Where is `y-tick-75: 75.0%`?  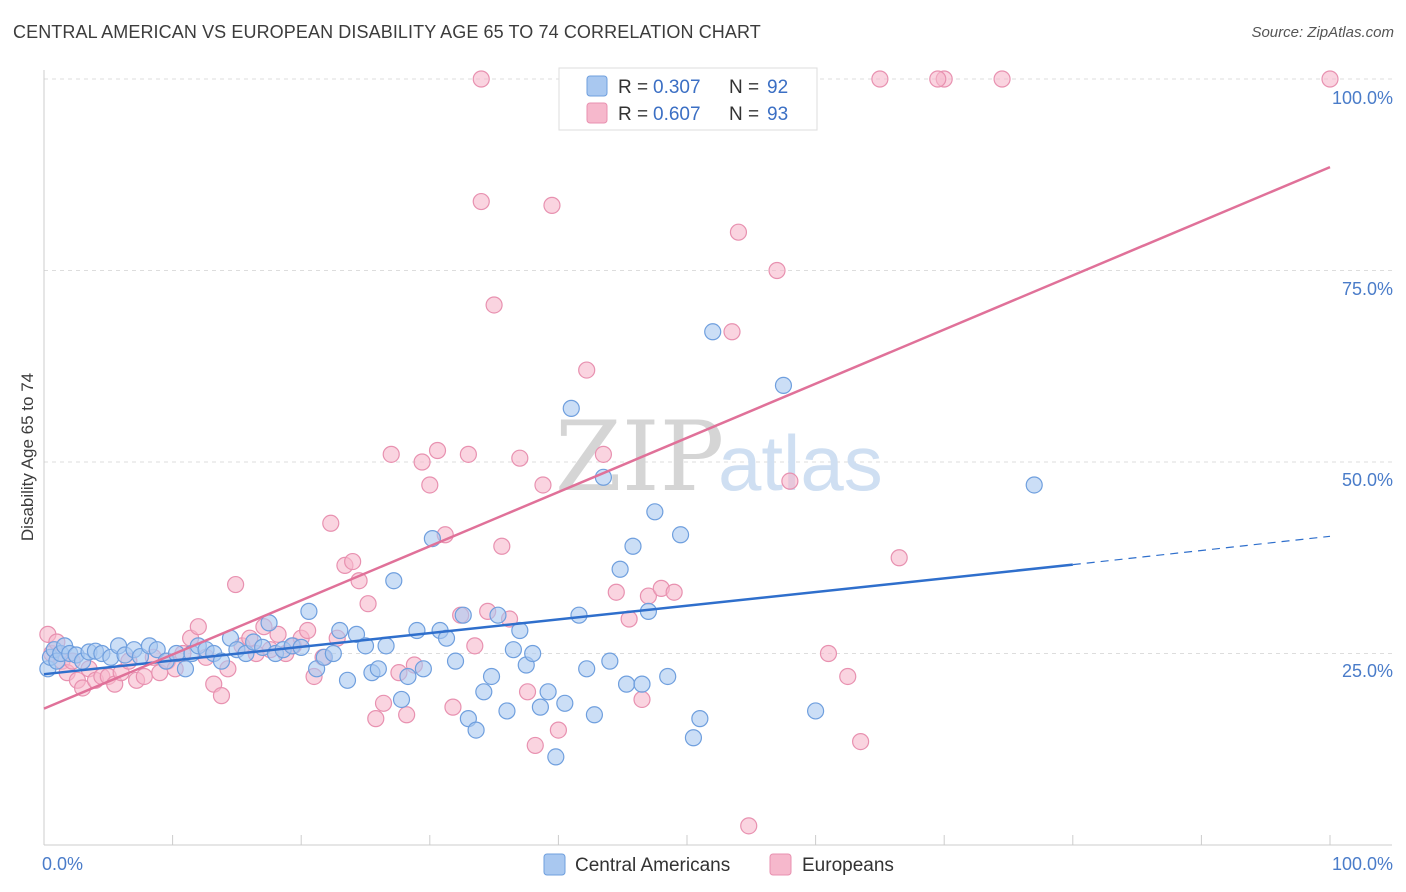
y-tick-75: 75.0% is located at coordinates (1367, 289).